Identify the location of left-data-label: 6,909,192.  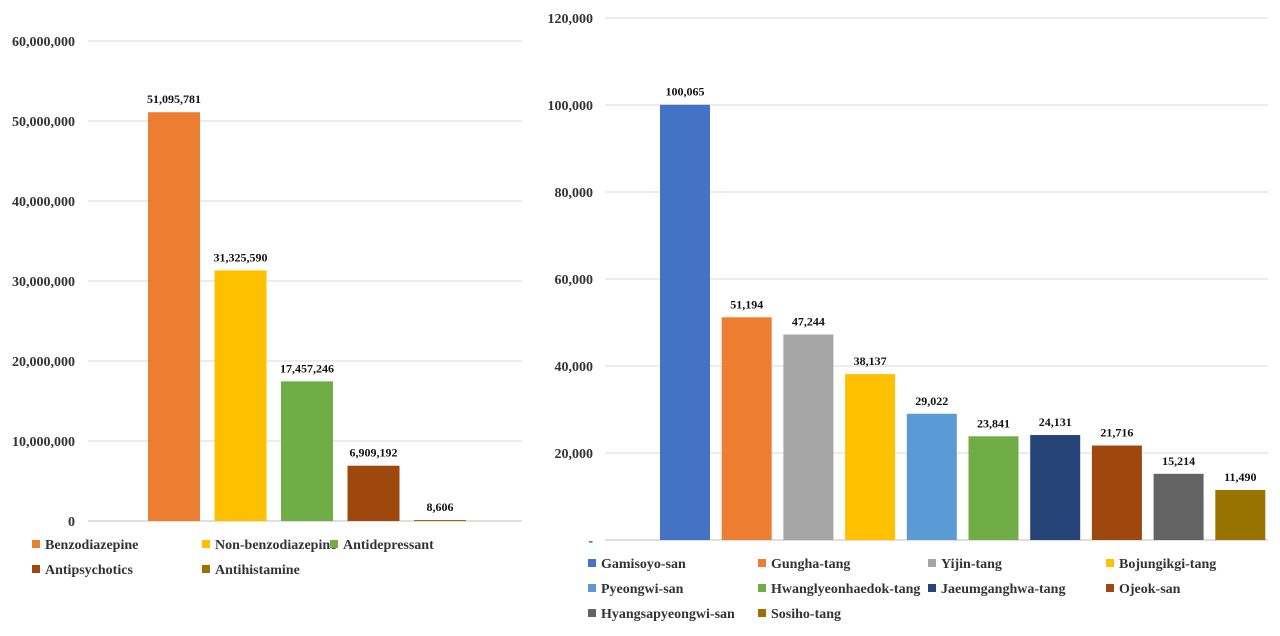
(374, 453).